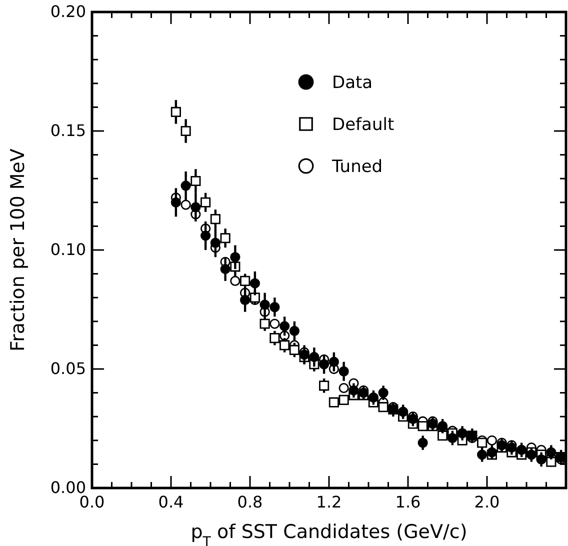  What do you see at coordinates (171, 502) in the screenshot?
I see `x-tick-label: 0.4` at bounding box center [171, 502].